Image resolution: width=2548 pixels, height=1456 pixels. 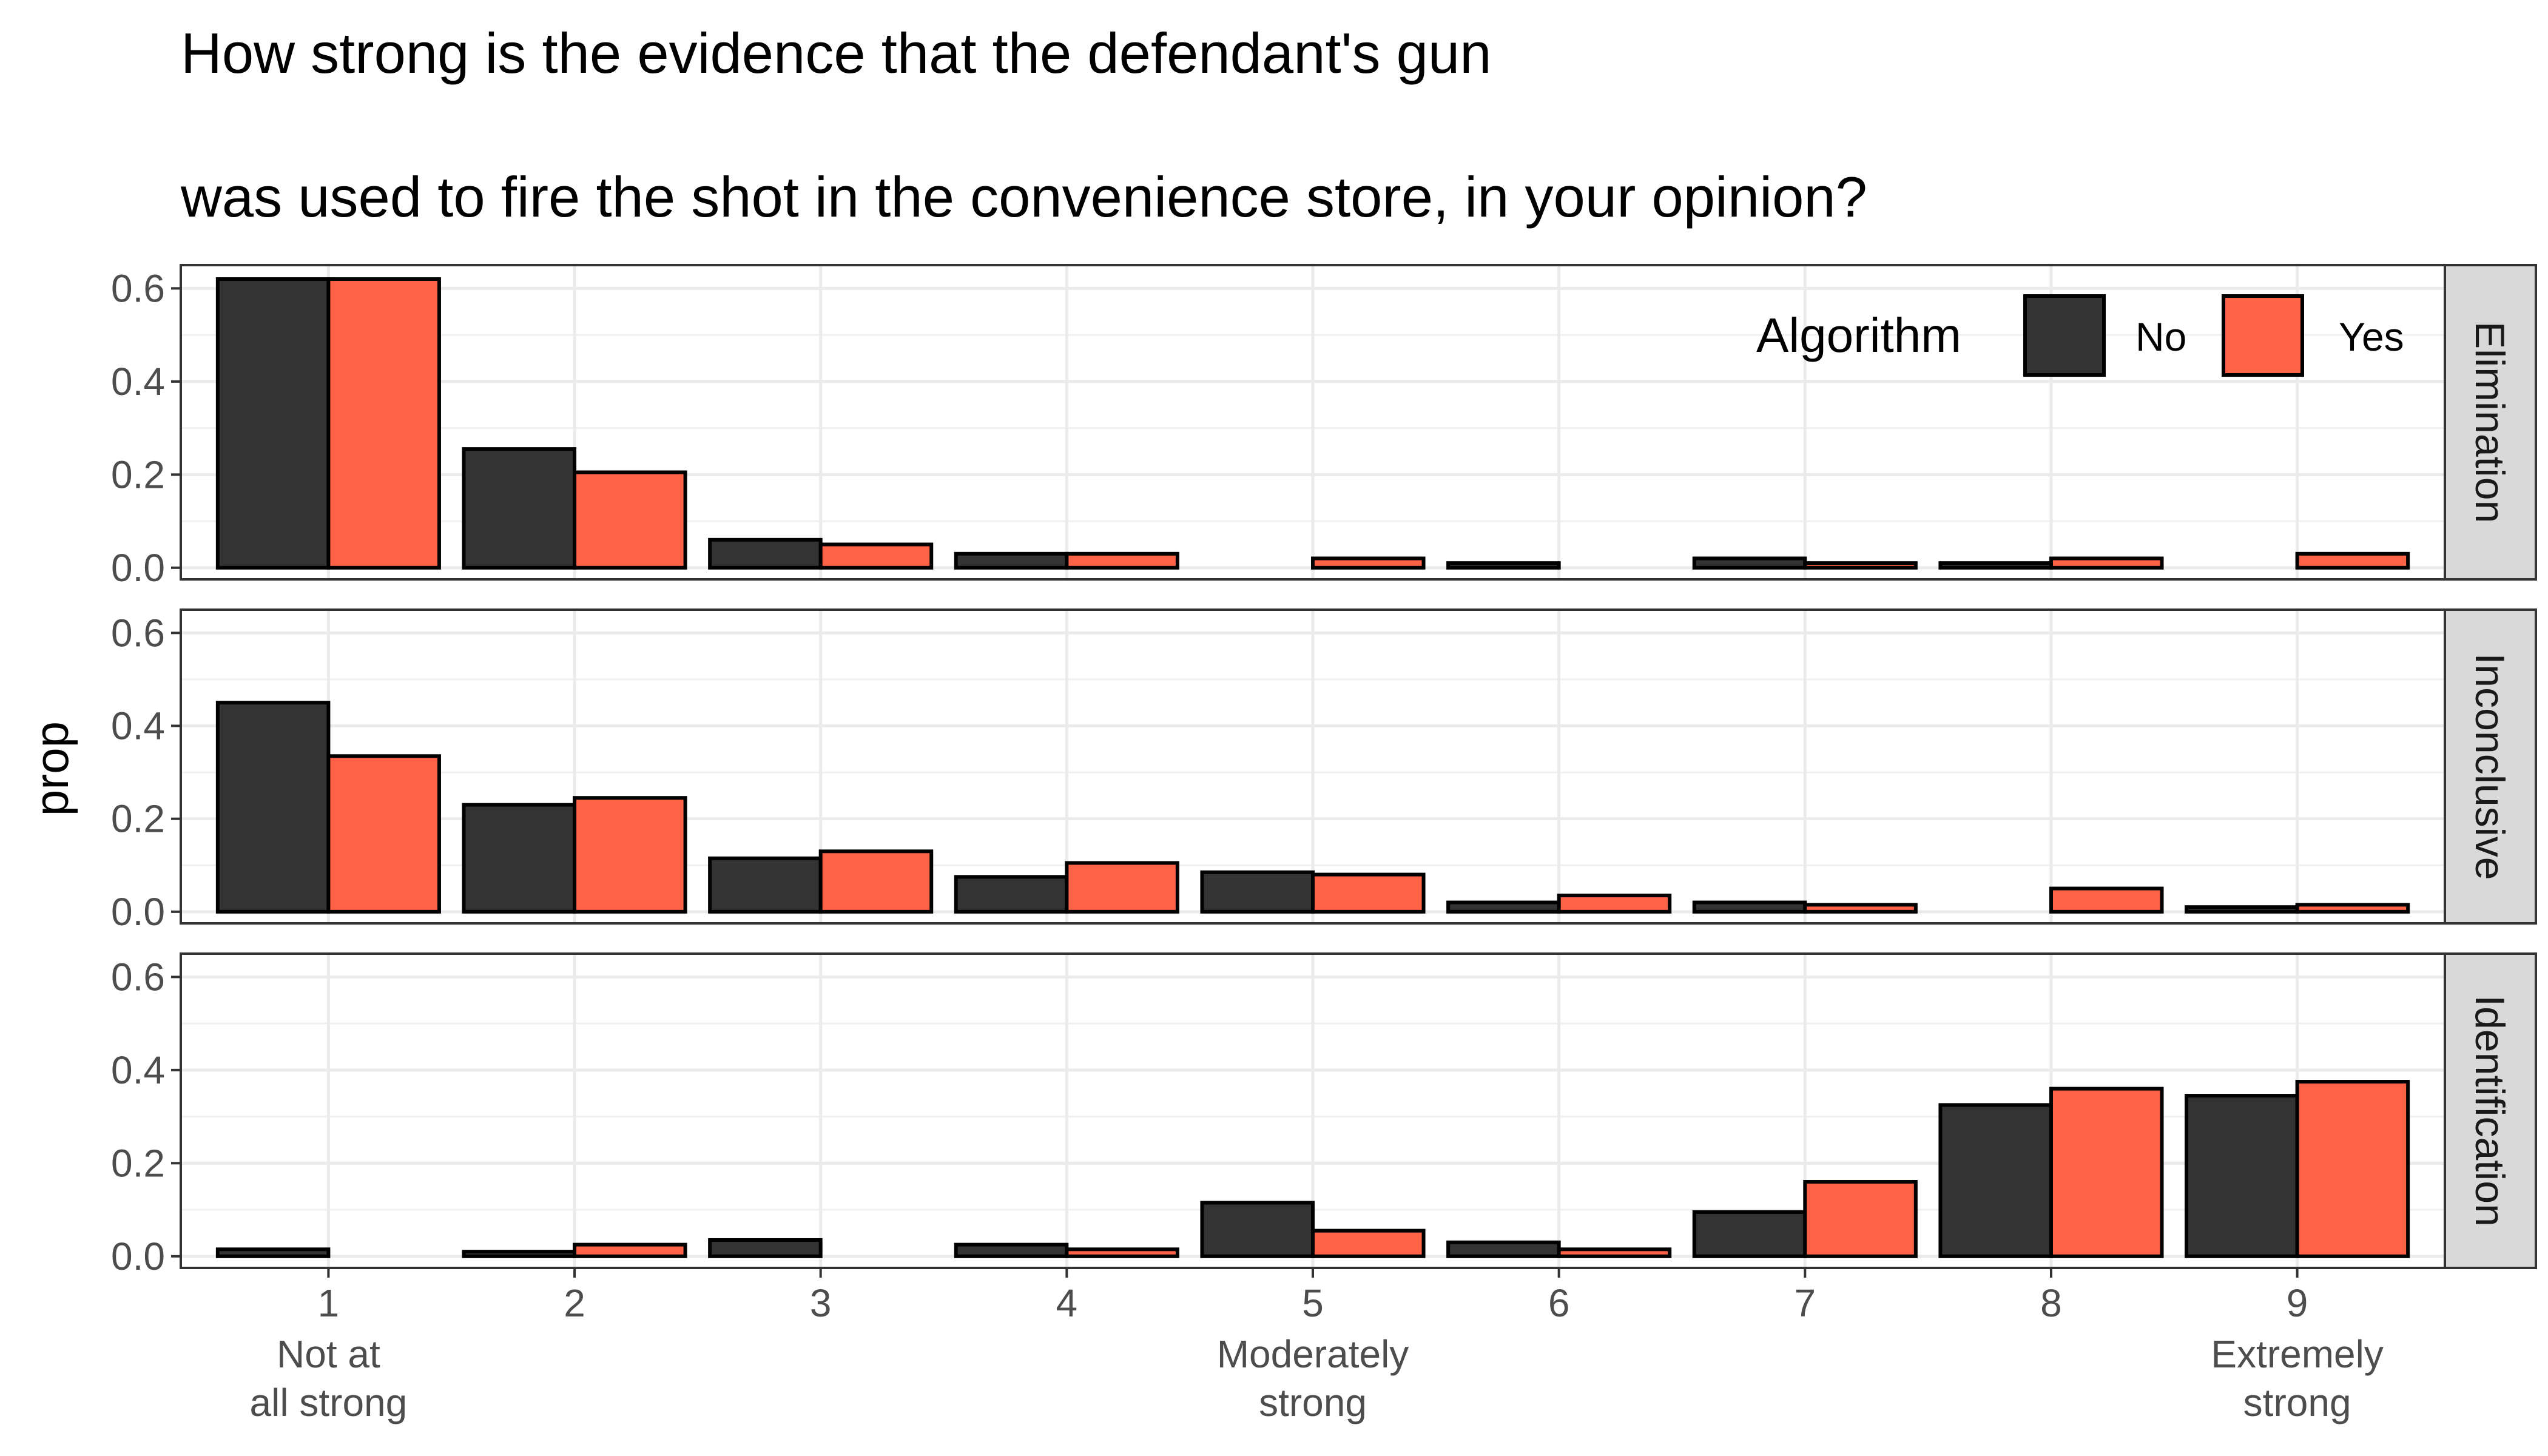 I want to click on legend-key-yes, so click(x=2263, y=335).